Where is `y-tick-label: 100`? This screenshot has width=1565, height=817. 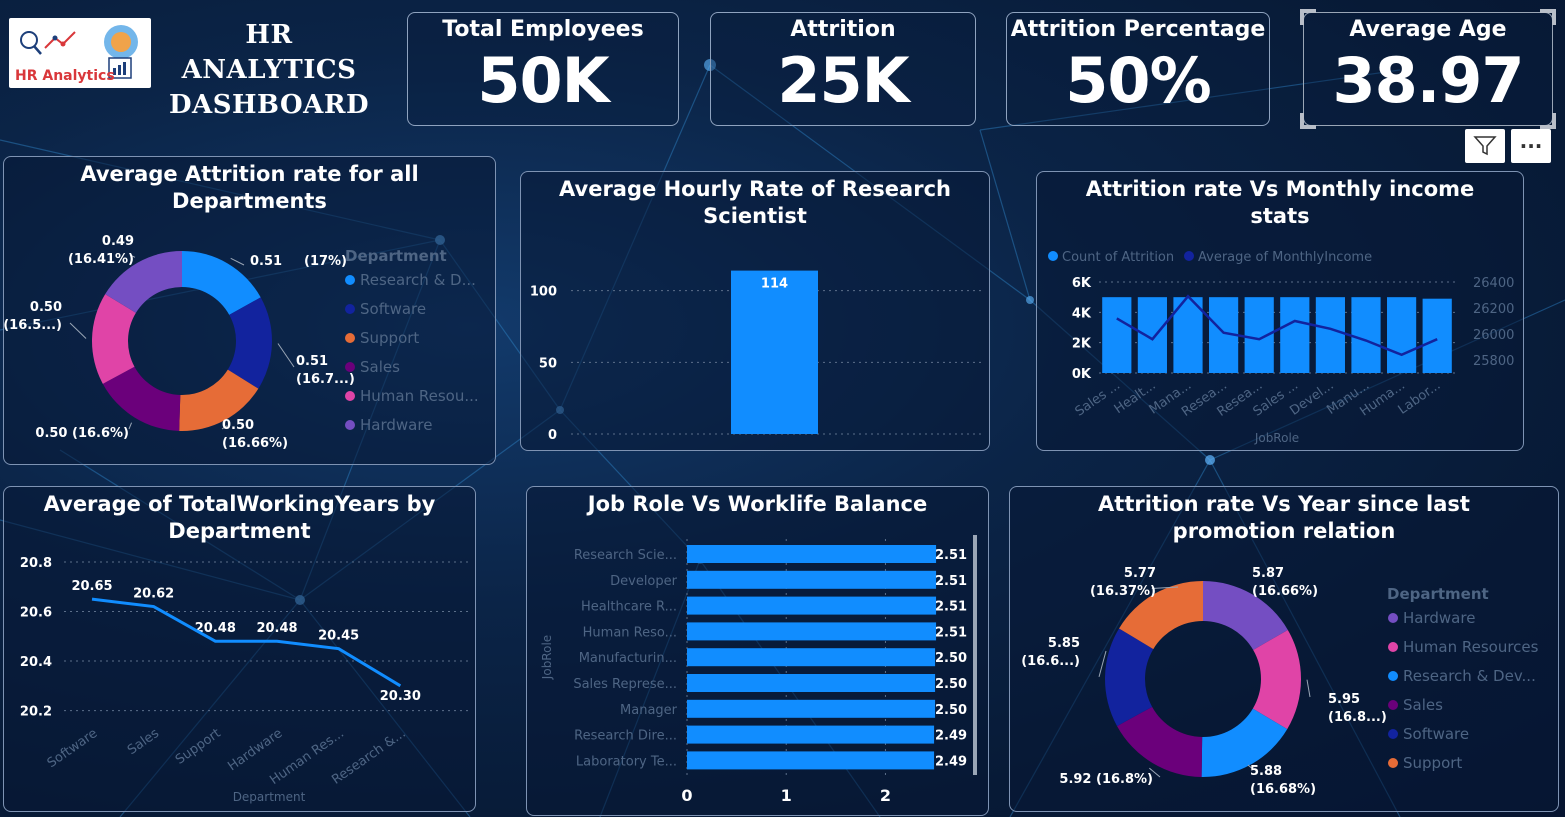
y-tick-label: 100 is located at coordinates (543, 292).